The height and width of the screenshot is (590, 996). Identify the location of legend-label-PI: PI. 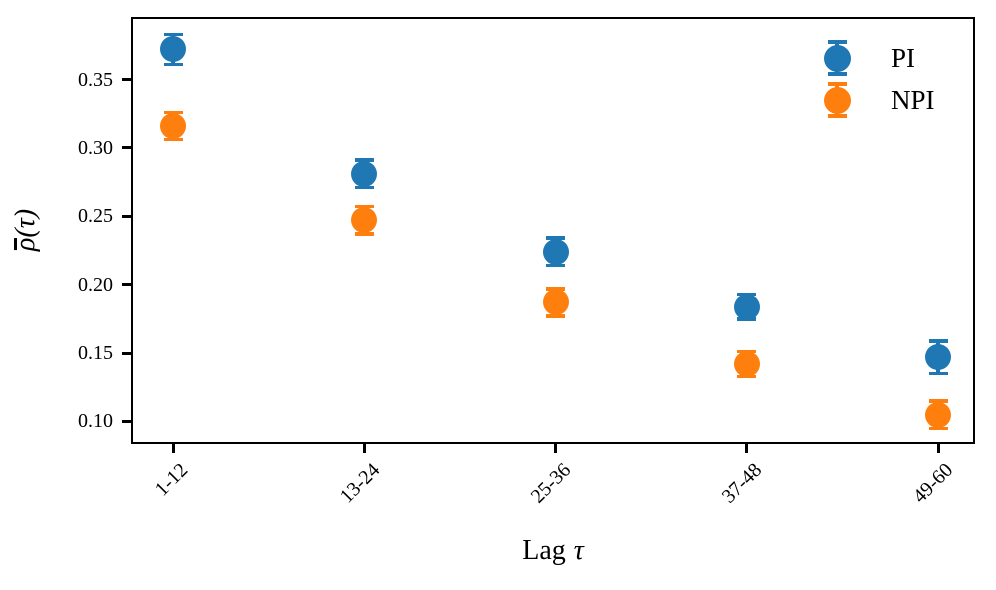
(903, 57).